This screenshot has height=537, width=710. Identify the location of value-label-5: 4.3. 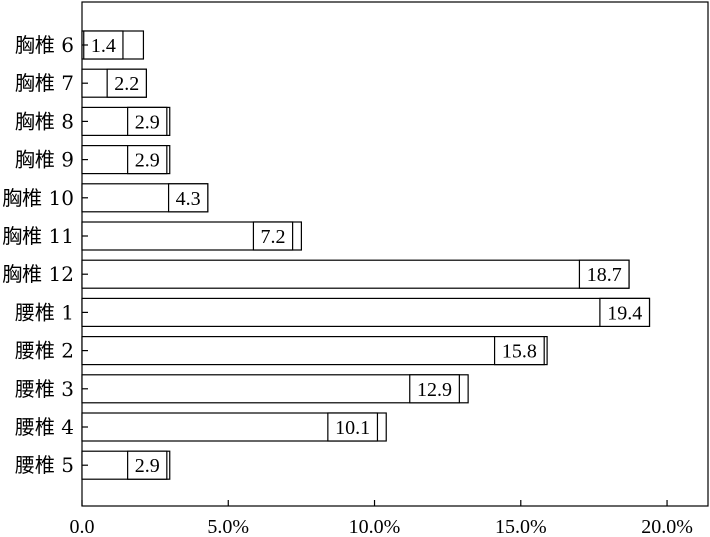
(188, 199).